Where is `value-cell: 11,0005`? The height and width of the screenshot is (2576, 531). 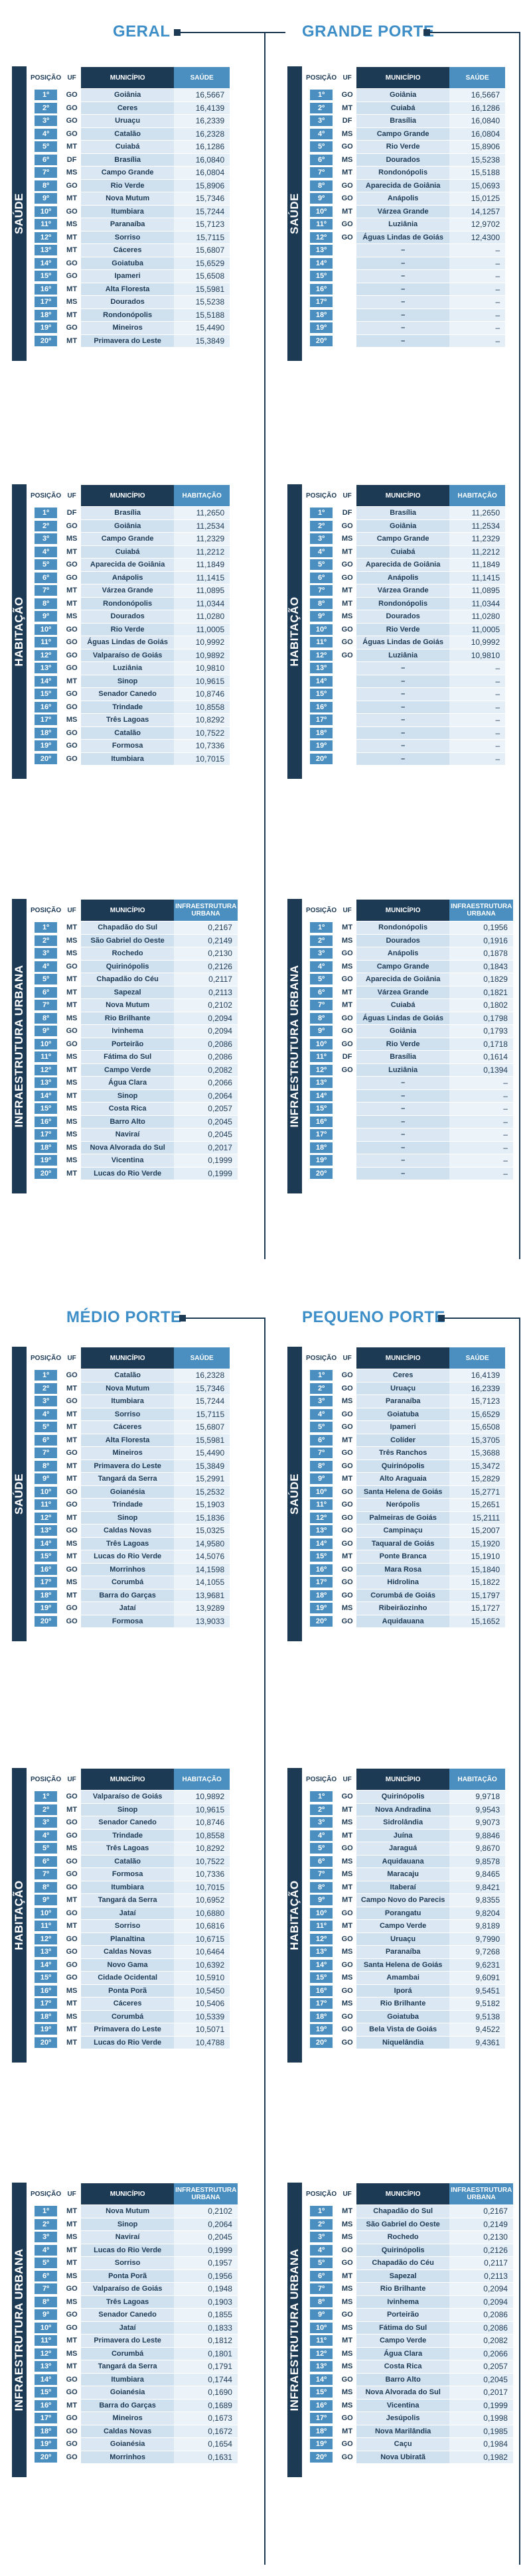
value-cell: 11,0005 is located at coordinates (477, 629).